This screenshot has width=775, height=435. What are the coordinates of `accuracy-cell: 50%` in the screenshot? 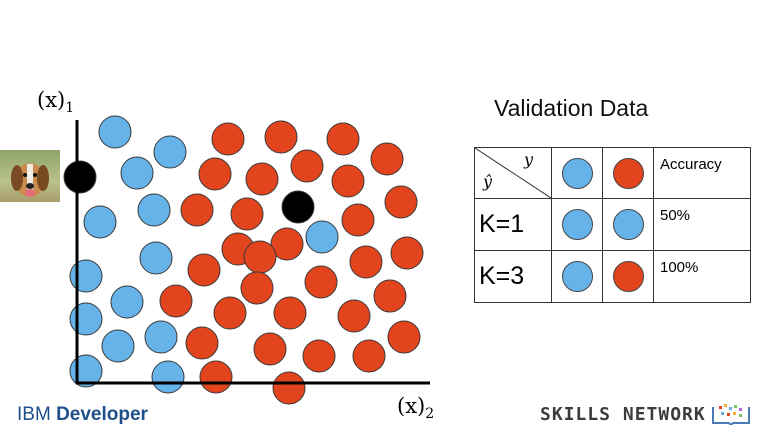 It's located at (702, 224).